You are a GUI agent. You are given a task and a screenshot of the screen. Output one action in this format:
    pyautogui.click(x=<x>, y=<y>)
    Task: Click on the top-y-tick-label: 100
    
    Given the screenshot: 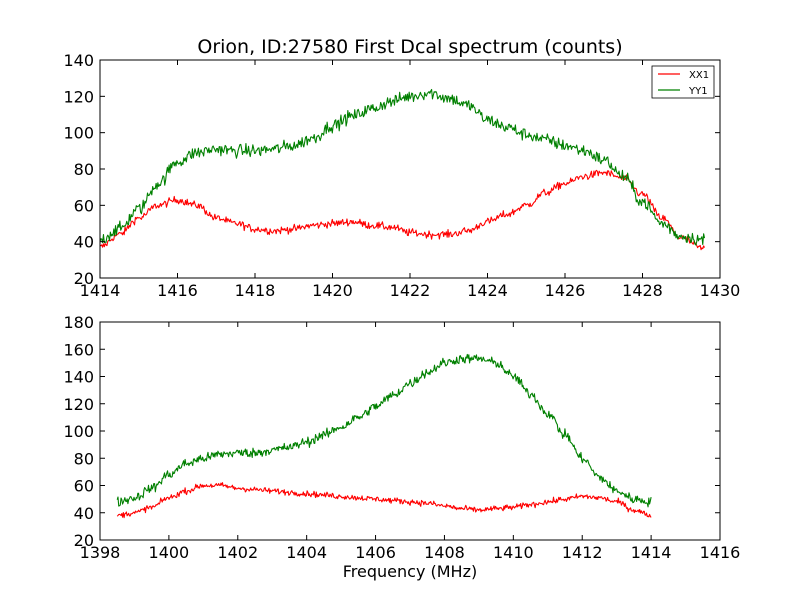 What is the action you would take?
    pyautogui.click(x=78, y=133)
    